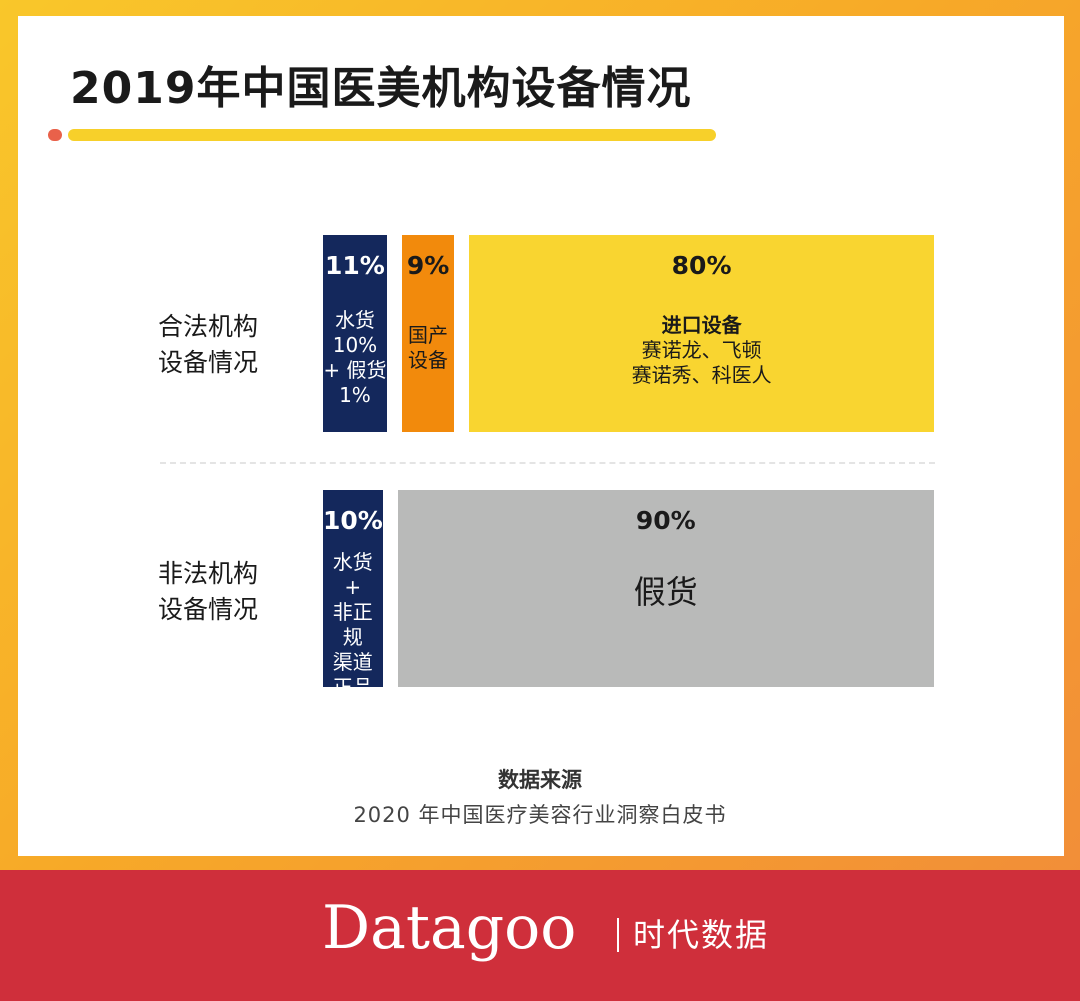  Describe the element at coordinates (540, 780) in the screenshot. I see `source-title: 数据来源` at that location.